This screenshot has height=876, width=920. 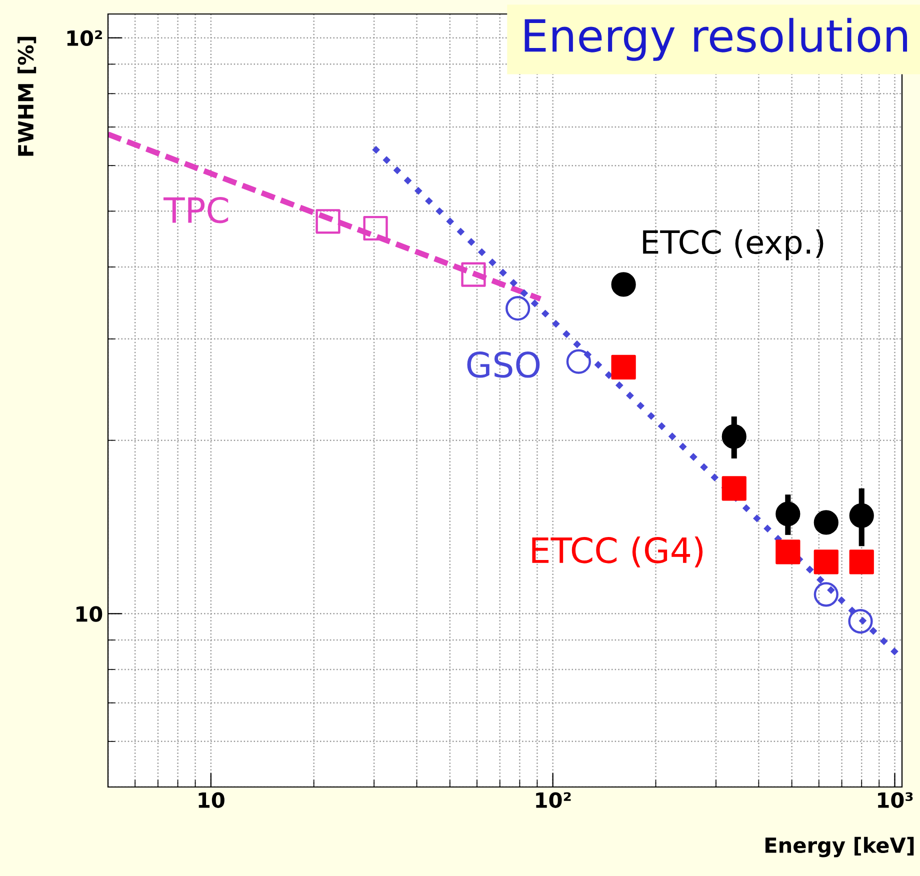 I want to click on x-tick-label: 10, so click(x=211, y=800).